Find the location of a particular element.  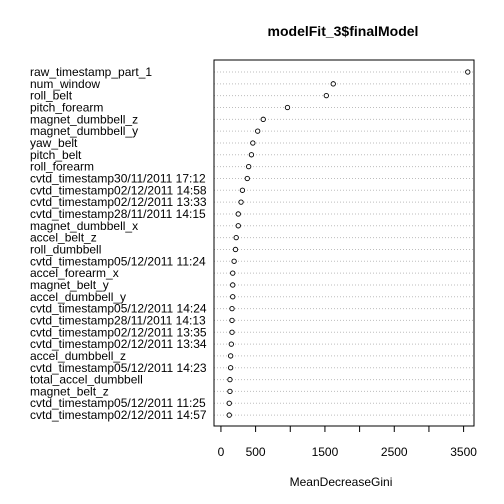

variable-label: pitch_forearm is located at coordinates (66, 107).